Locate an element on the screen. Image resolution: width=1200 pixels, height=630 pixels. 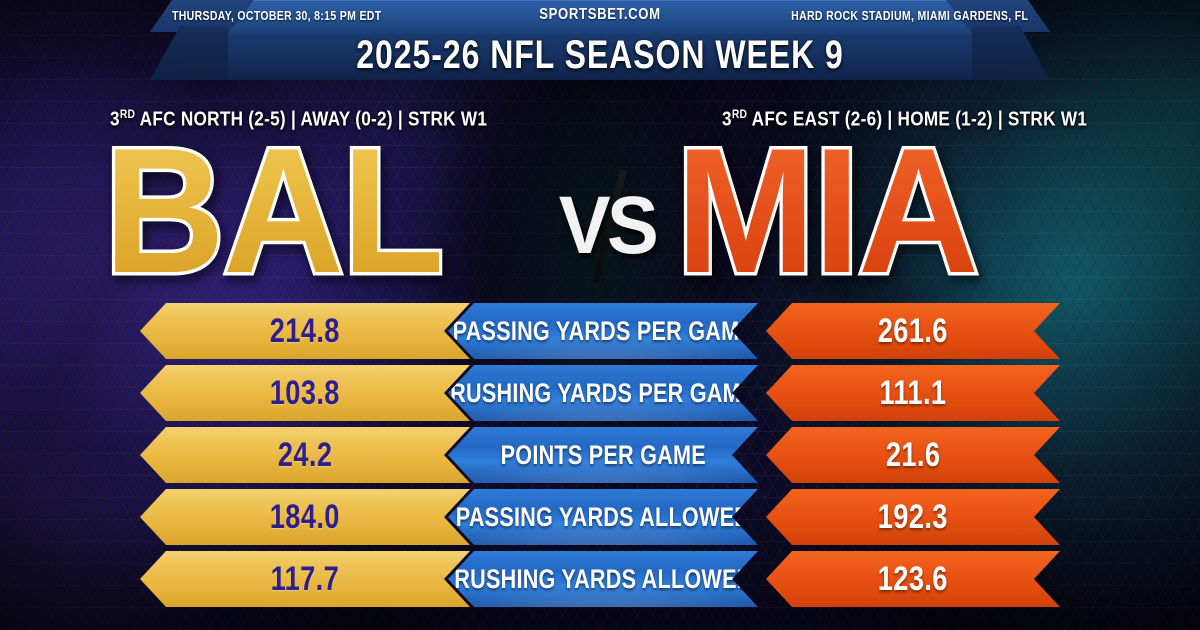
home-stat-value: 192.3 is located at coordinates (913, 516).